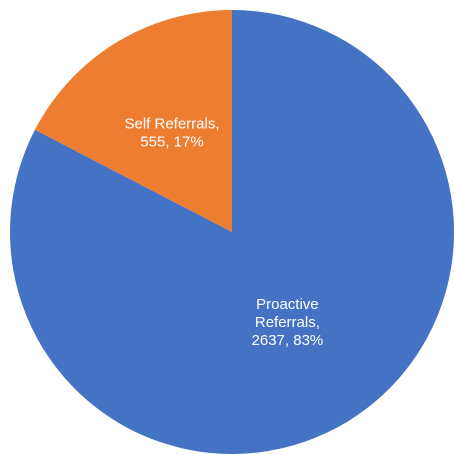 The width and height of the screenshot is (455, 455). What do you see at coordinates (171, 123) in the screenshot?
I see `data-label-line: Self Referrals,` at bounding box center [171, 123].